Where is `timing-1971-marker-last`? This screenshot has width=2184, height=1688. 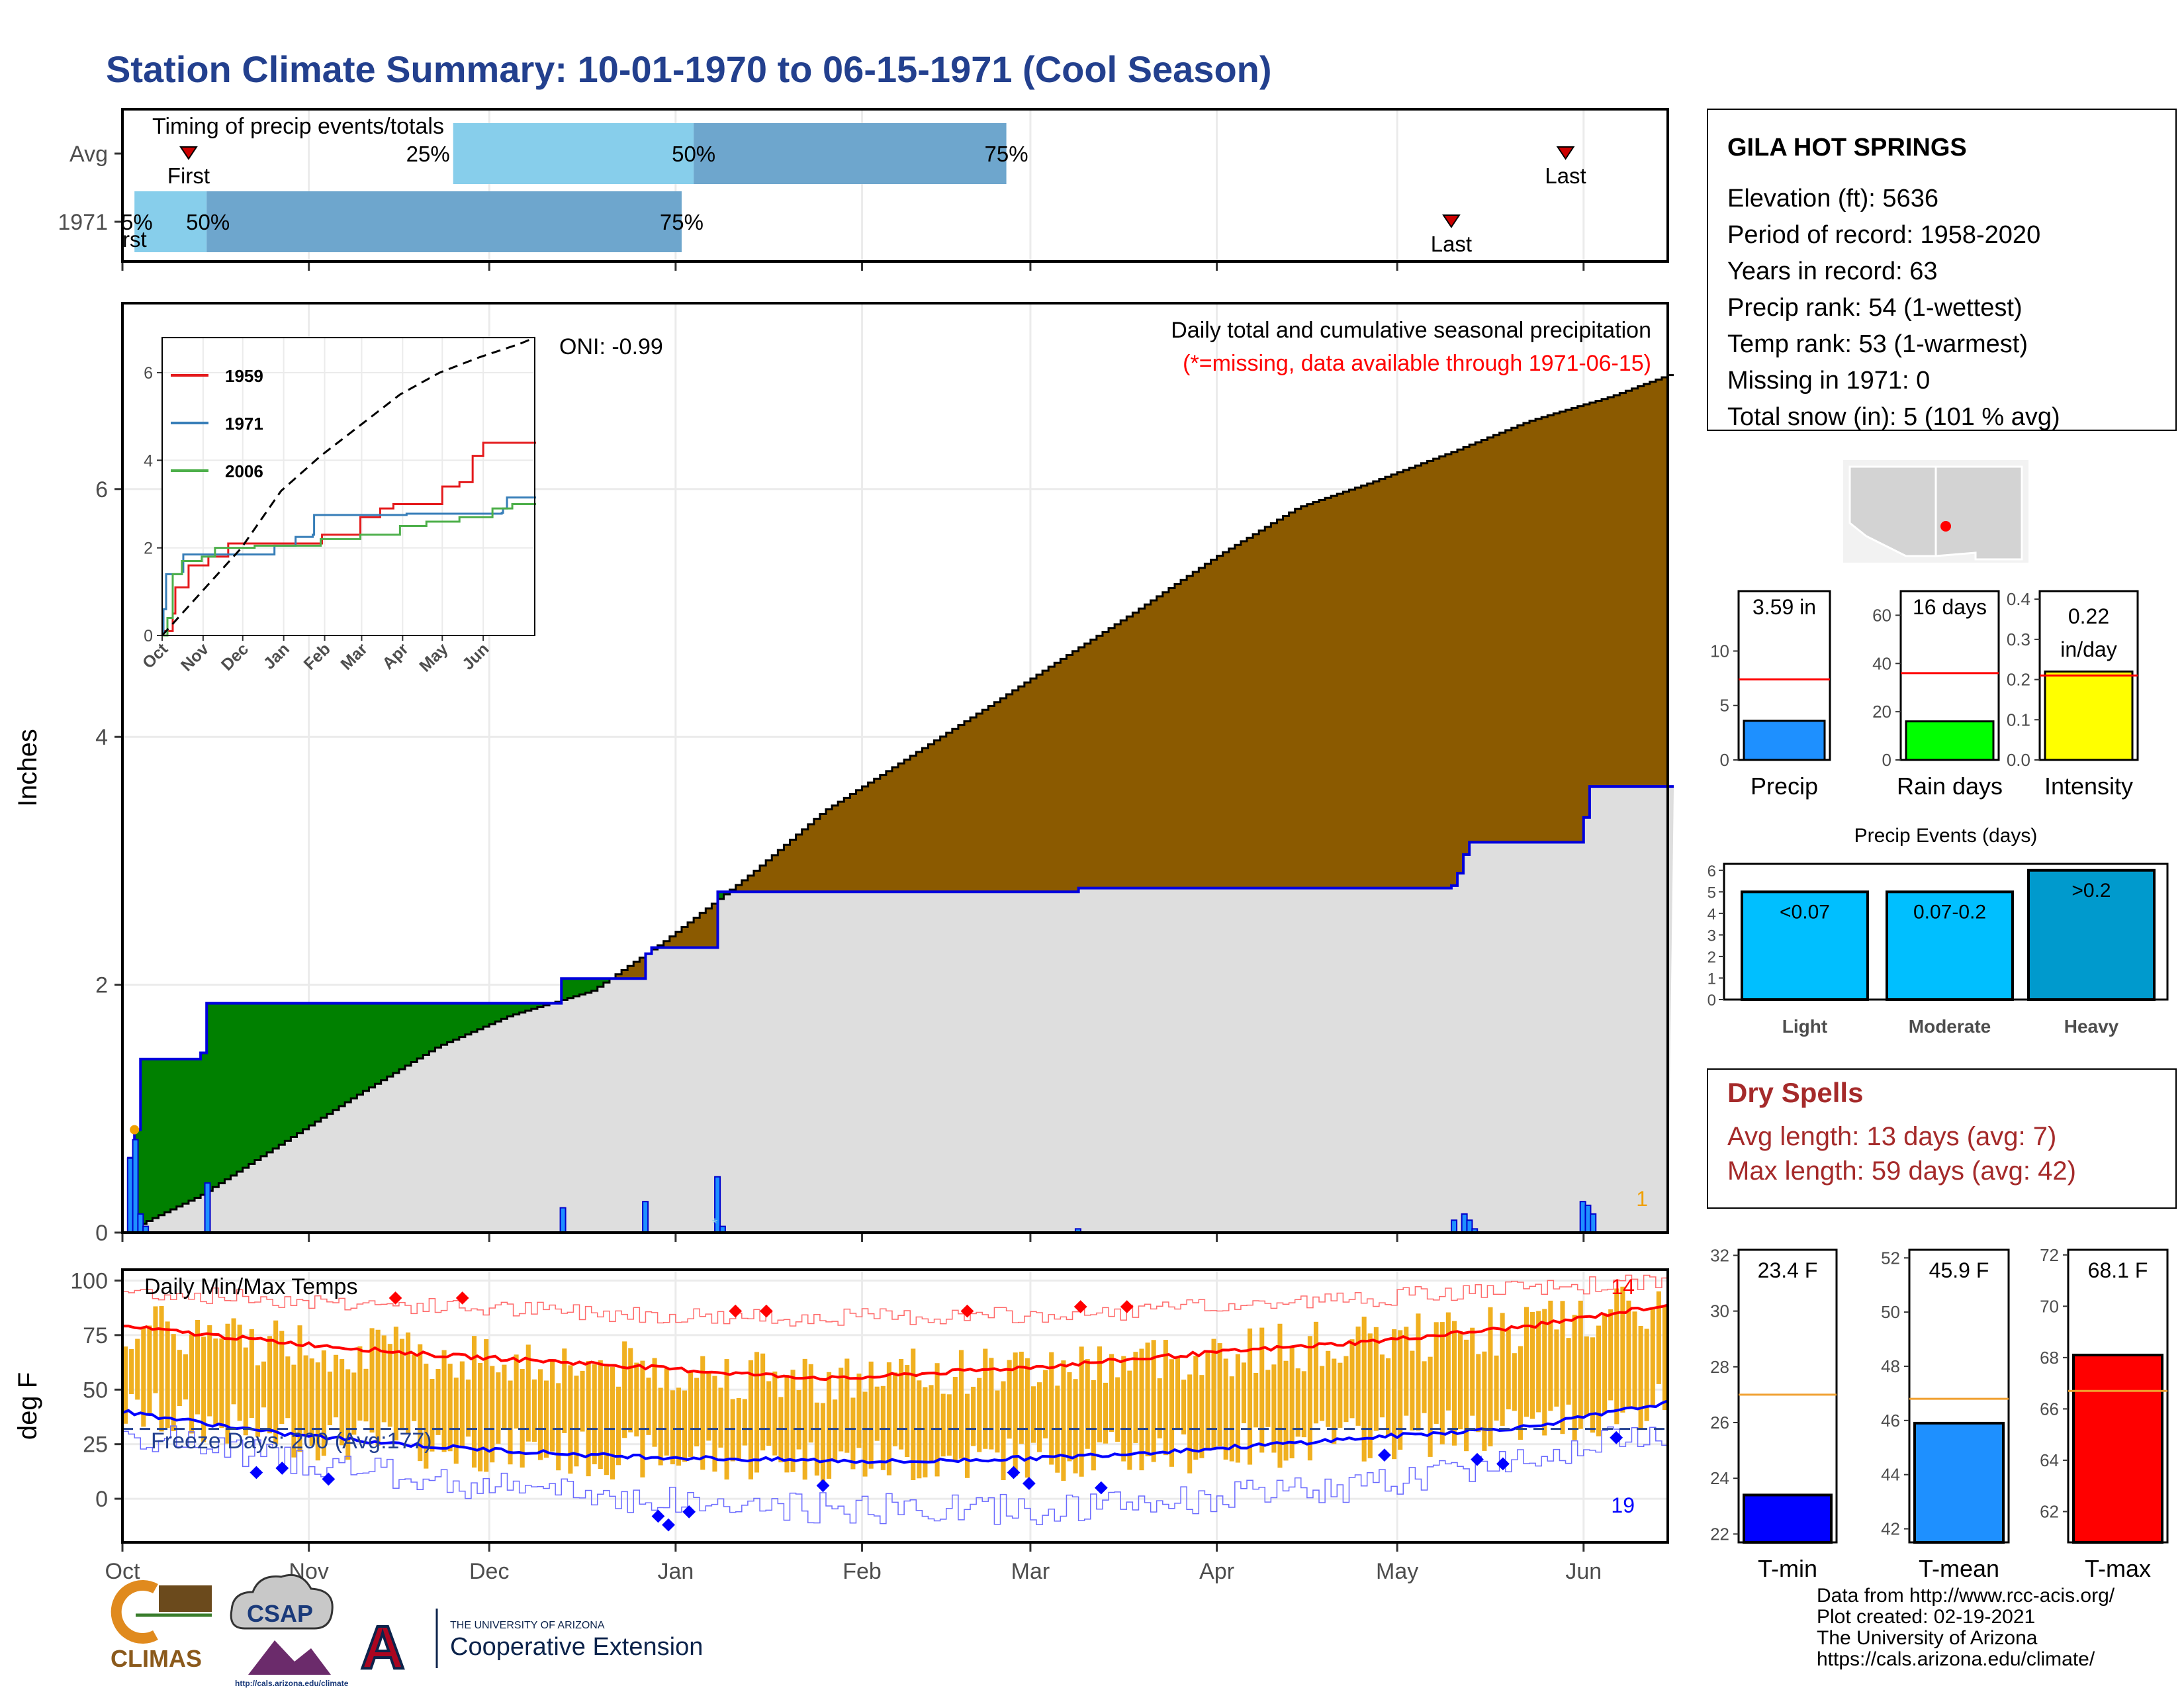
timing-1971-marker-last is located at coordinates (1451, 221).